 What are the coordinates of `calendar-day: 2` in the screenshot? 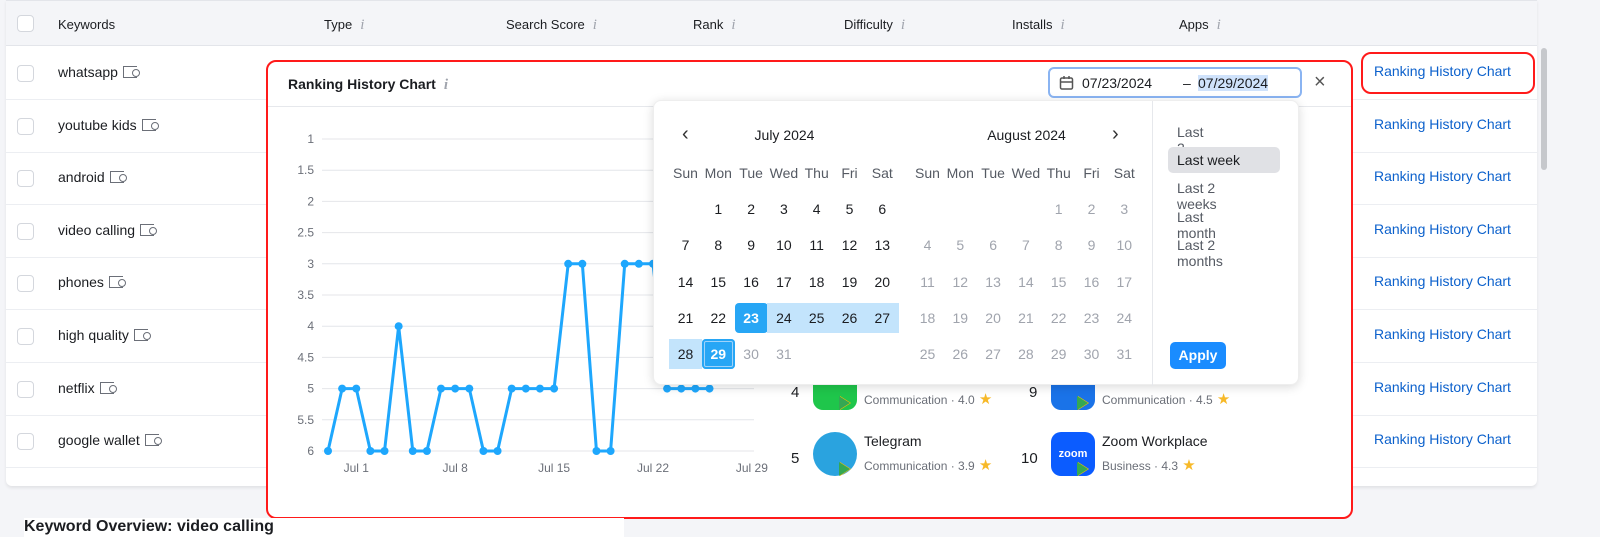 It's located at (1091, 209).